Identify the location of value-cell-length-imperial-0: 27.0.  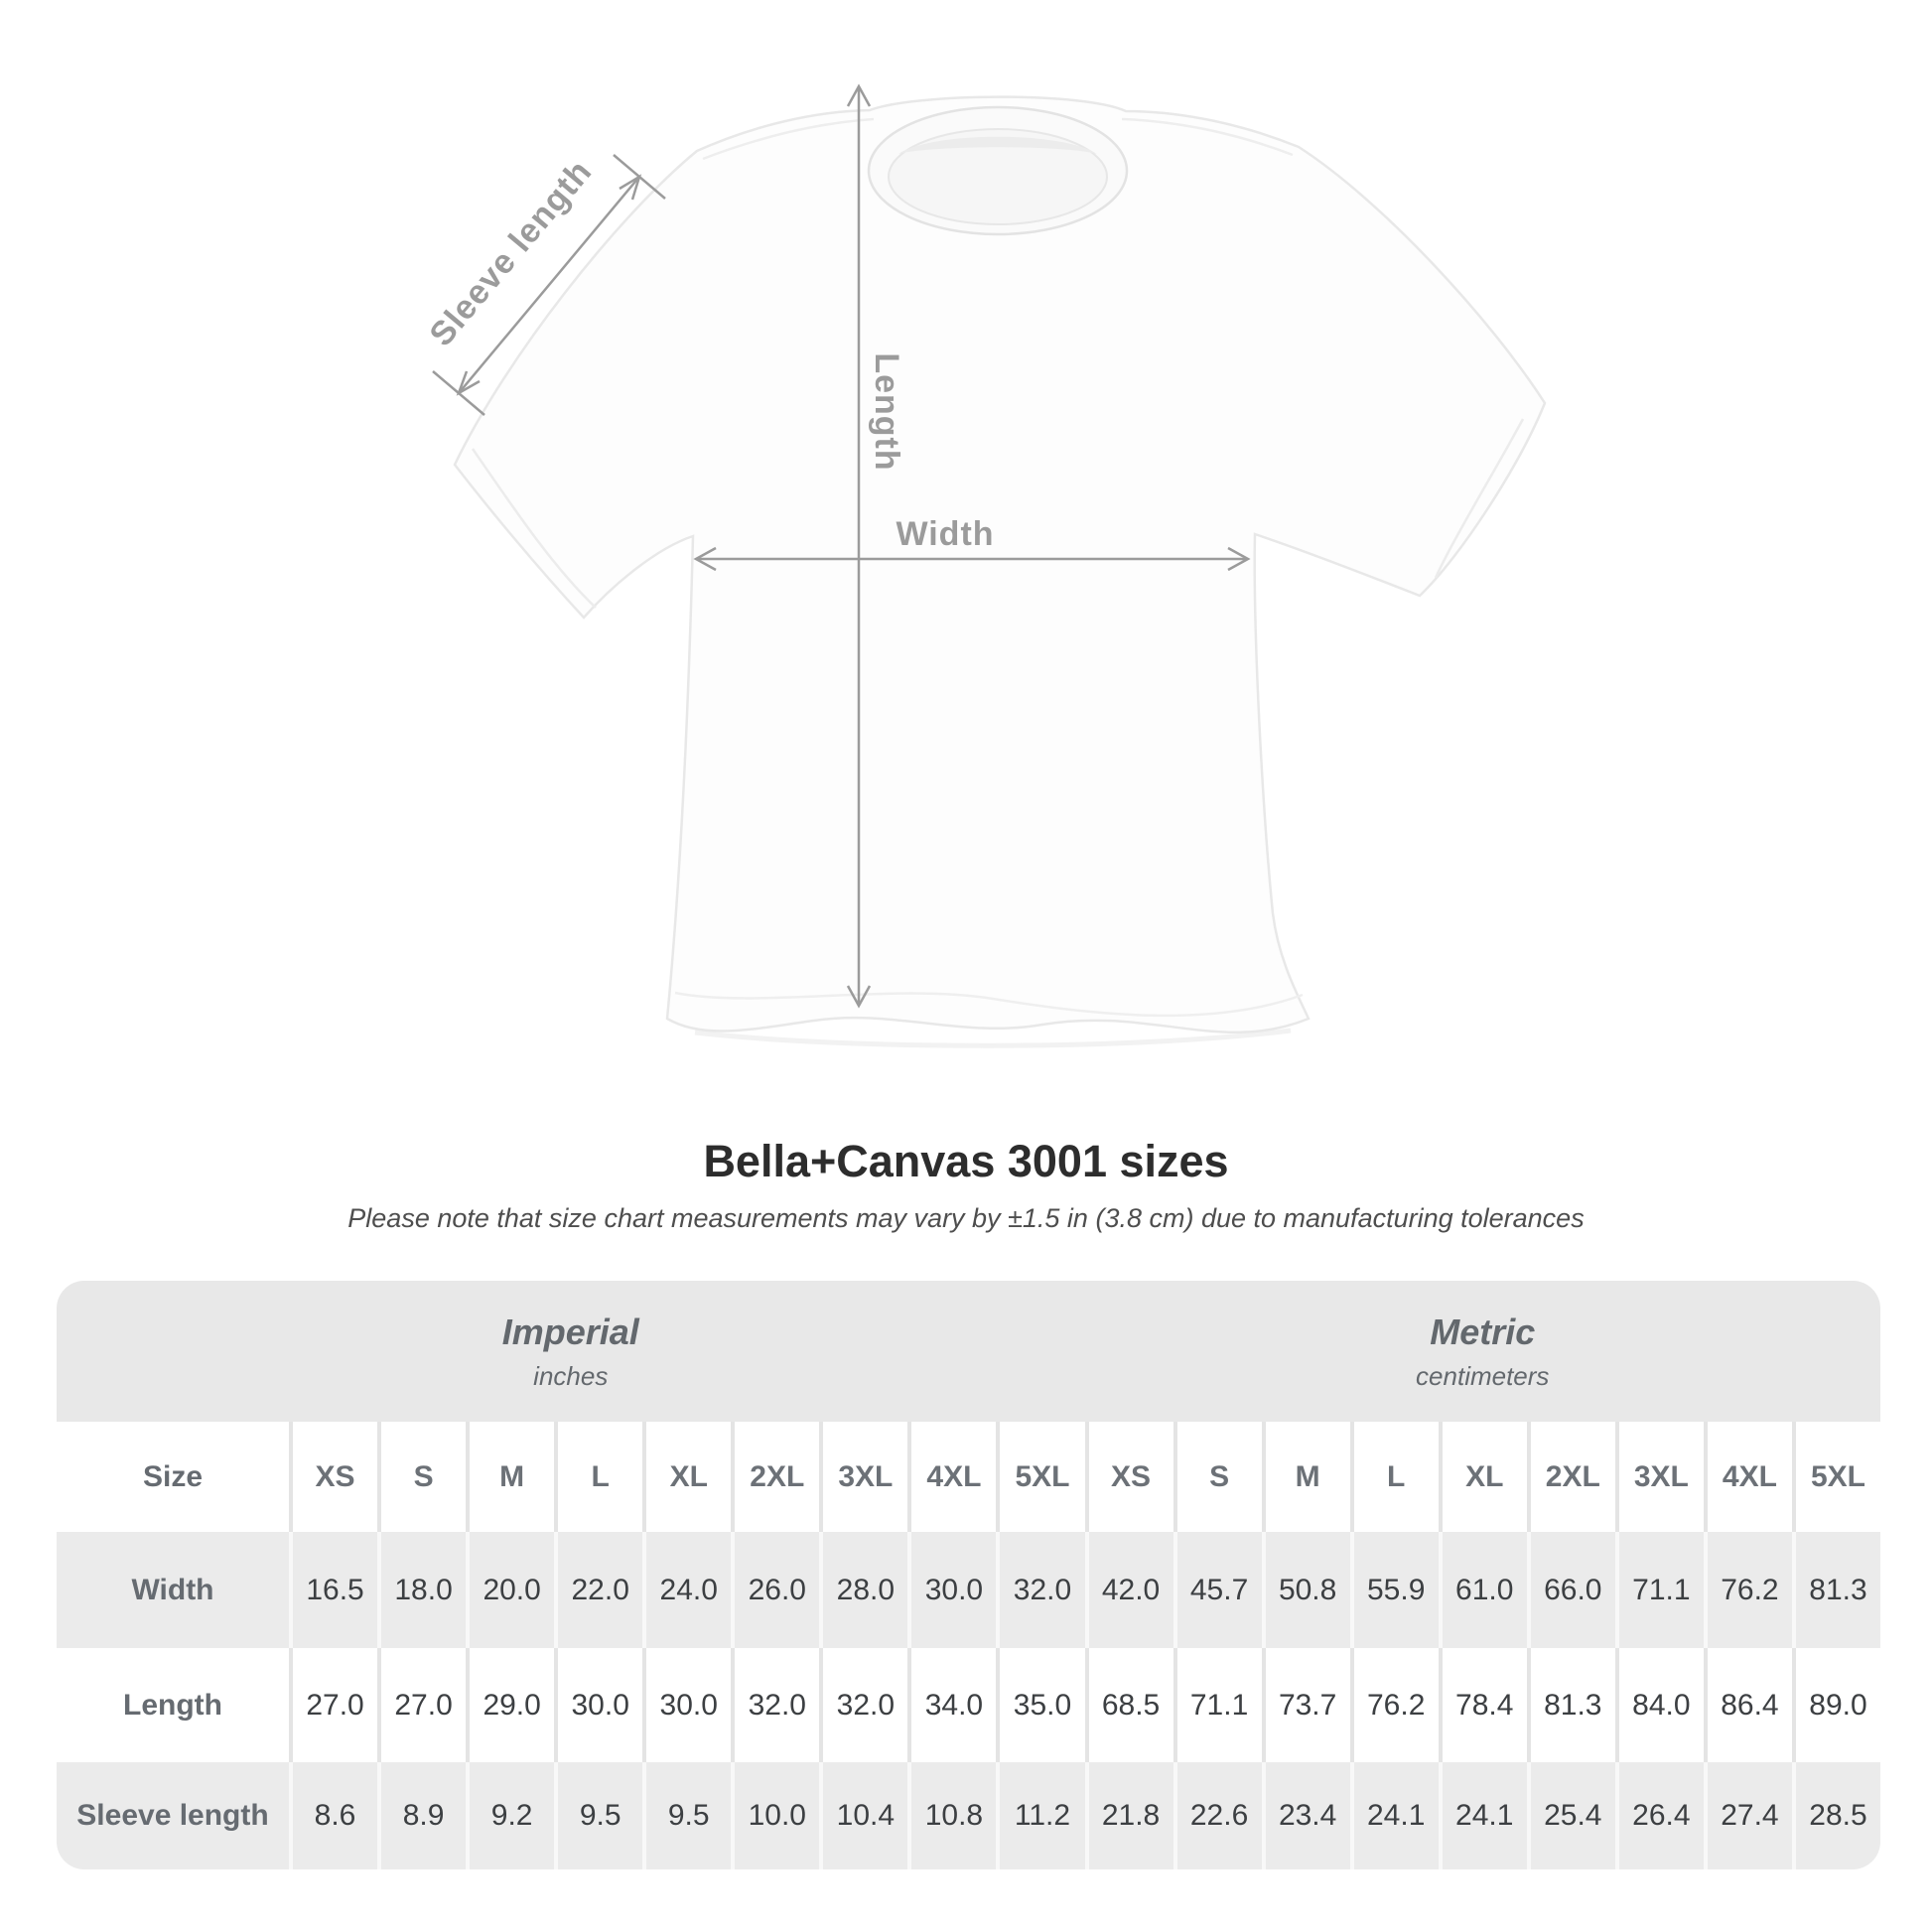
(334, 1705).